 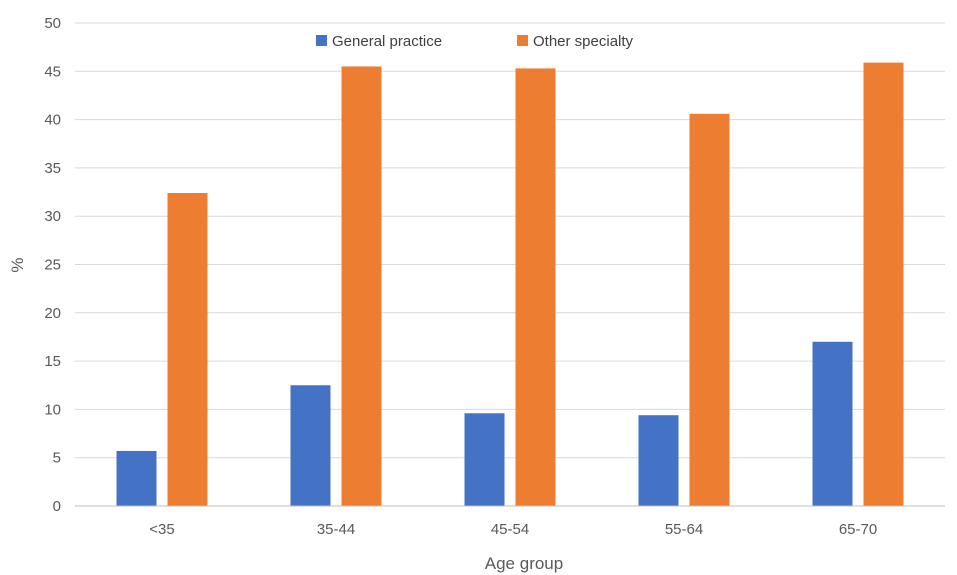 I want to click on y-tick-label-0: 0, so click(x=57, y=506).